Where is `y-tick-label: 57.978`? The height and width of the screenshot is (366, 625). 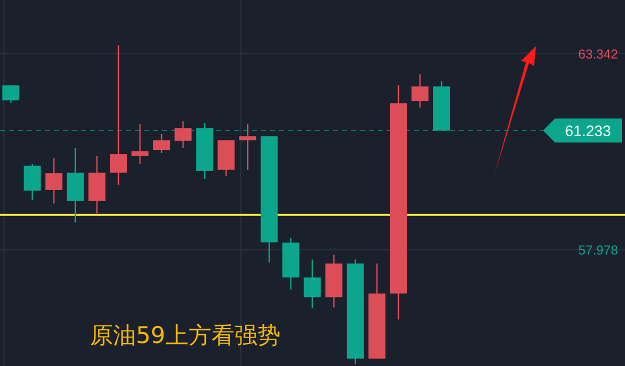 y-tick-label: 57.978 is located at coordinates (598, 250).